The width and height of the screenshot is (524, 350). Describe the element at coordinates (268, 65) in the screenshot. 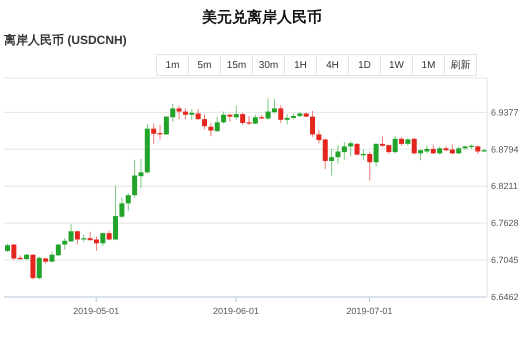

I see `text: 30m` at that location.